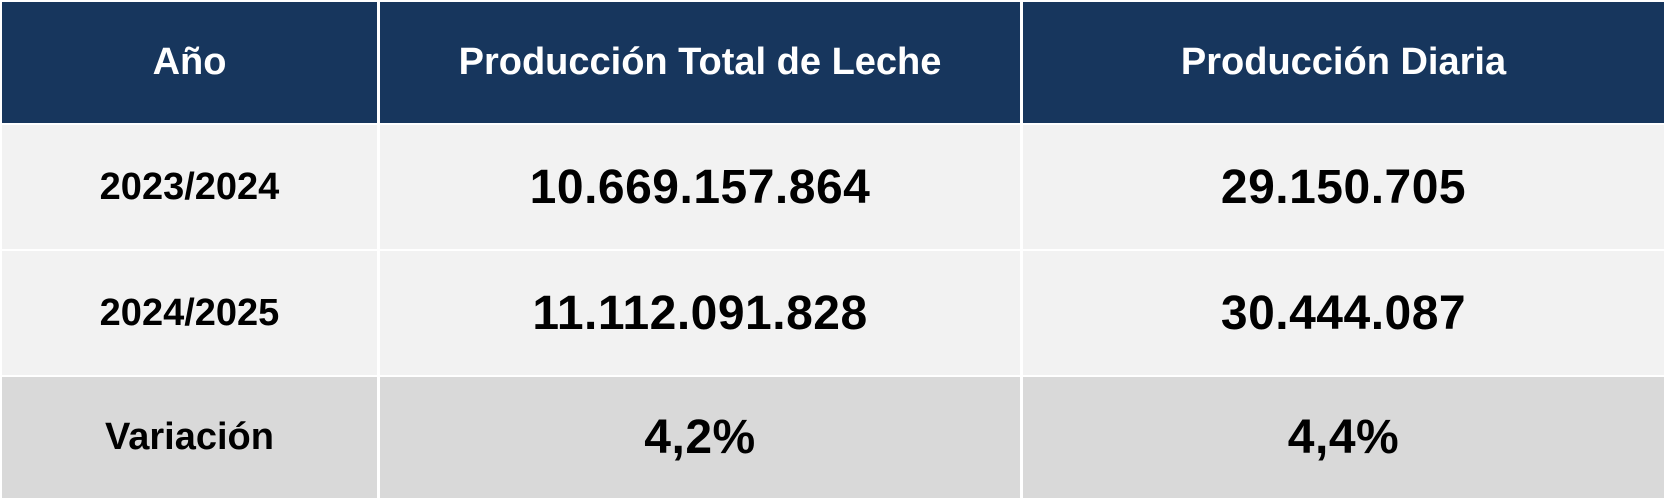 The width and height of the screenshot is (1666, 500). Describe the element at coordinates (1343, 62) in the screenshot. I see `header-daily-production: Producción Diaria` at that location.